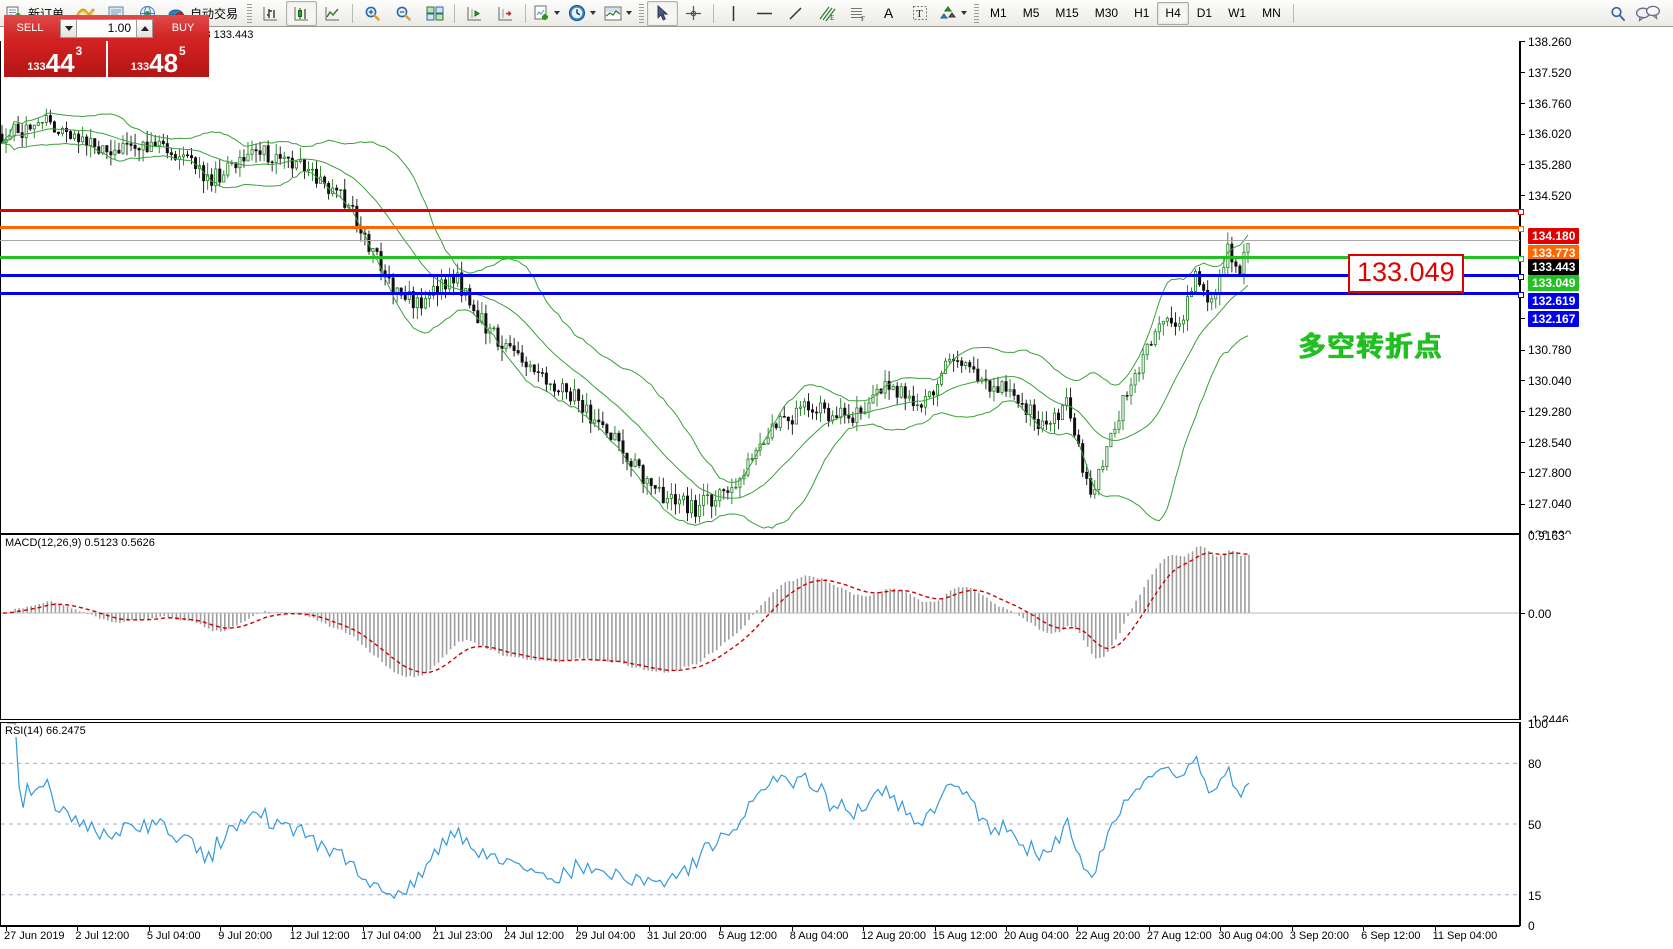 The image size is (1673, 949). What do you see at coordinates (1406, 273) in the screenshot?
I see `price-callout: 133.049` at bounding box center [1406, 273].